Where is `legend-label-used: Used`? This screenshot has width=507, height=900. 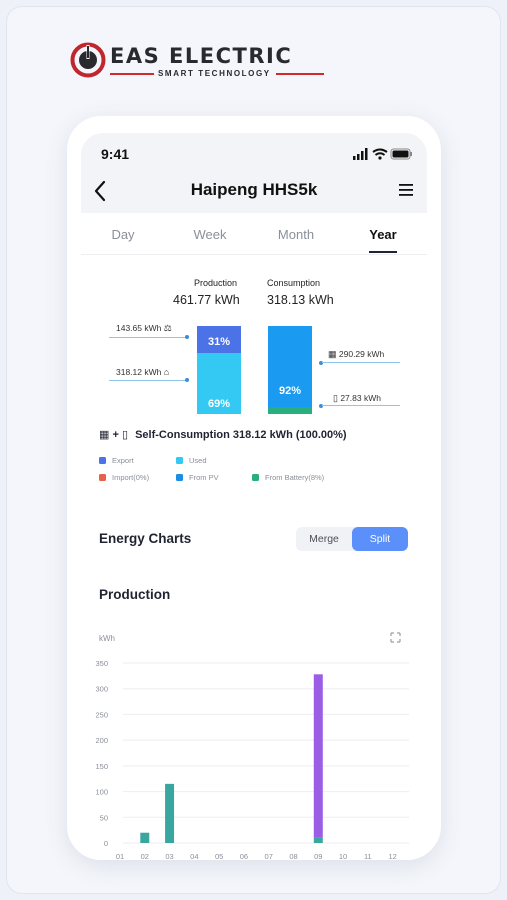
legend-label-used: Used is located at coordinates (198, 460).